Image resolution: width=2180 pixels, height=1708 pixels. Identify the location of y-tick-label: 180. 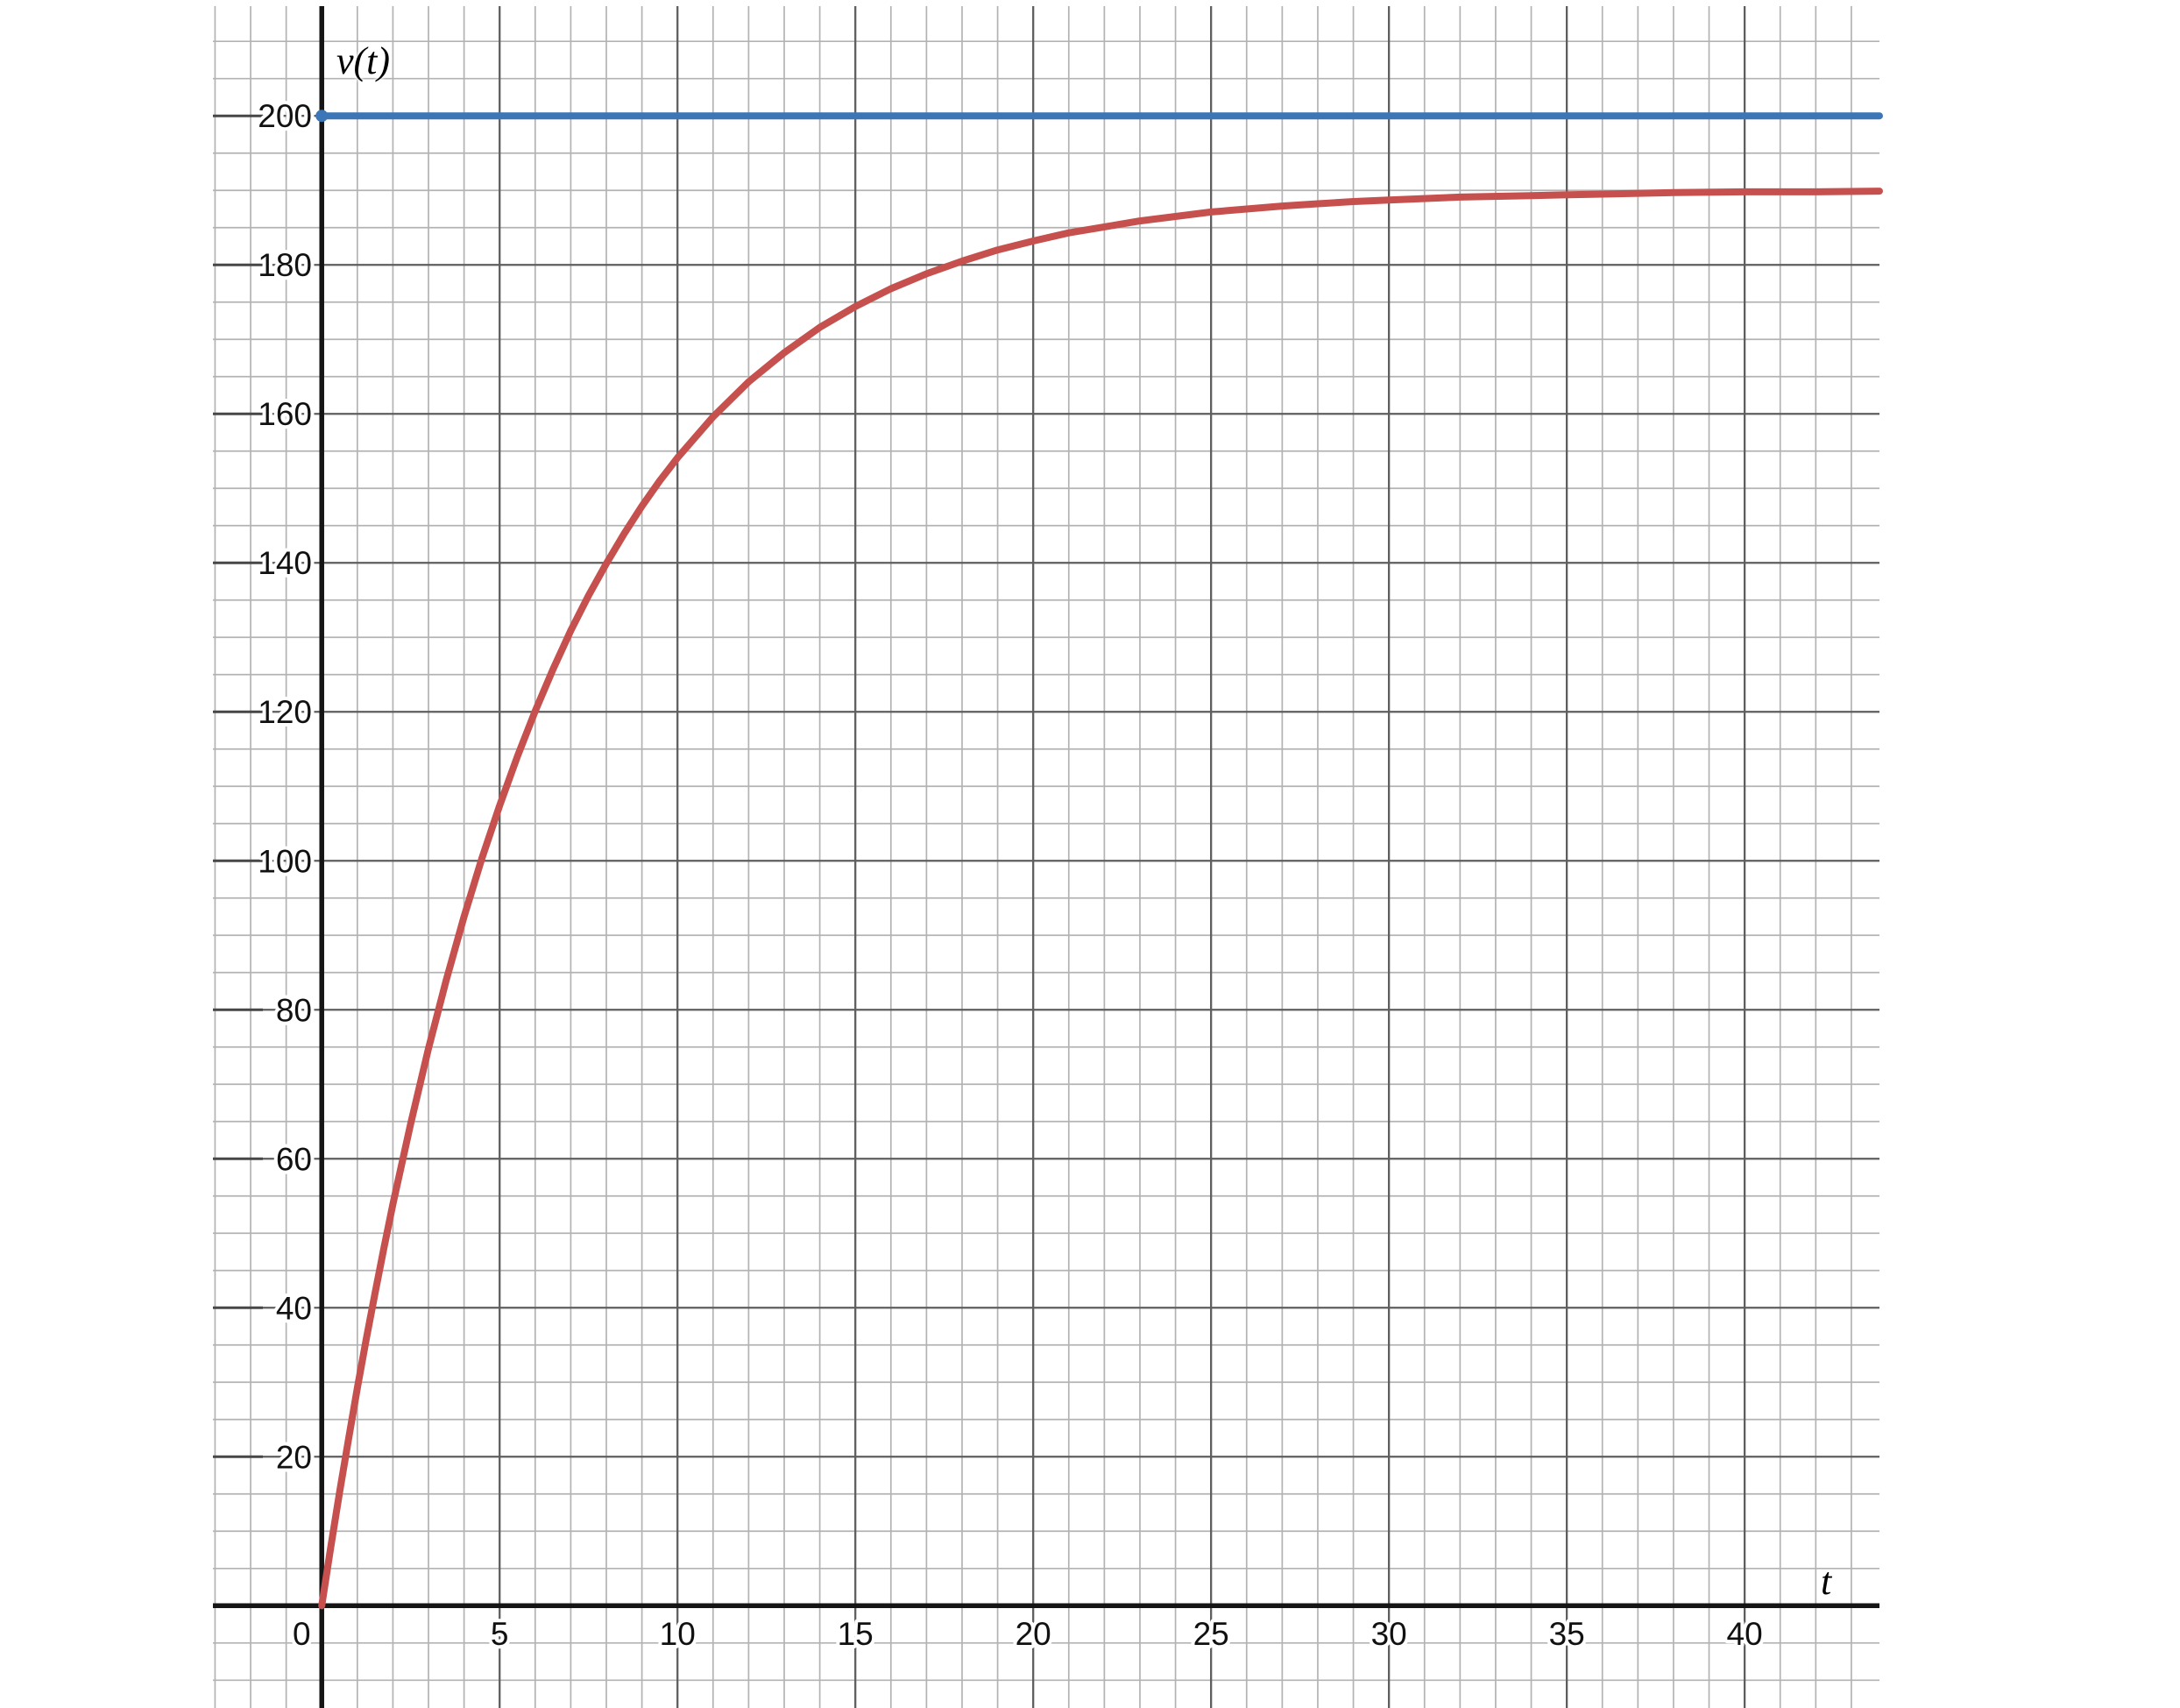
(285, 265).